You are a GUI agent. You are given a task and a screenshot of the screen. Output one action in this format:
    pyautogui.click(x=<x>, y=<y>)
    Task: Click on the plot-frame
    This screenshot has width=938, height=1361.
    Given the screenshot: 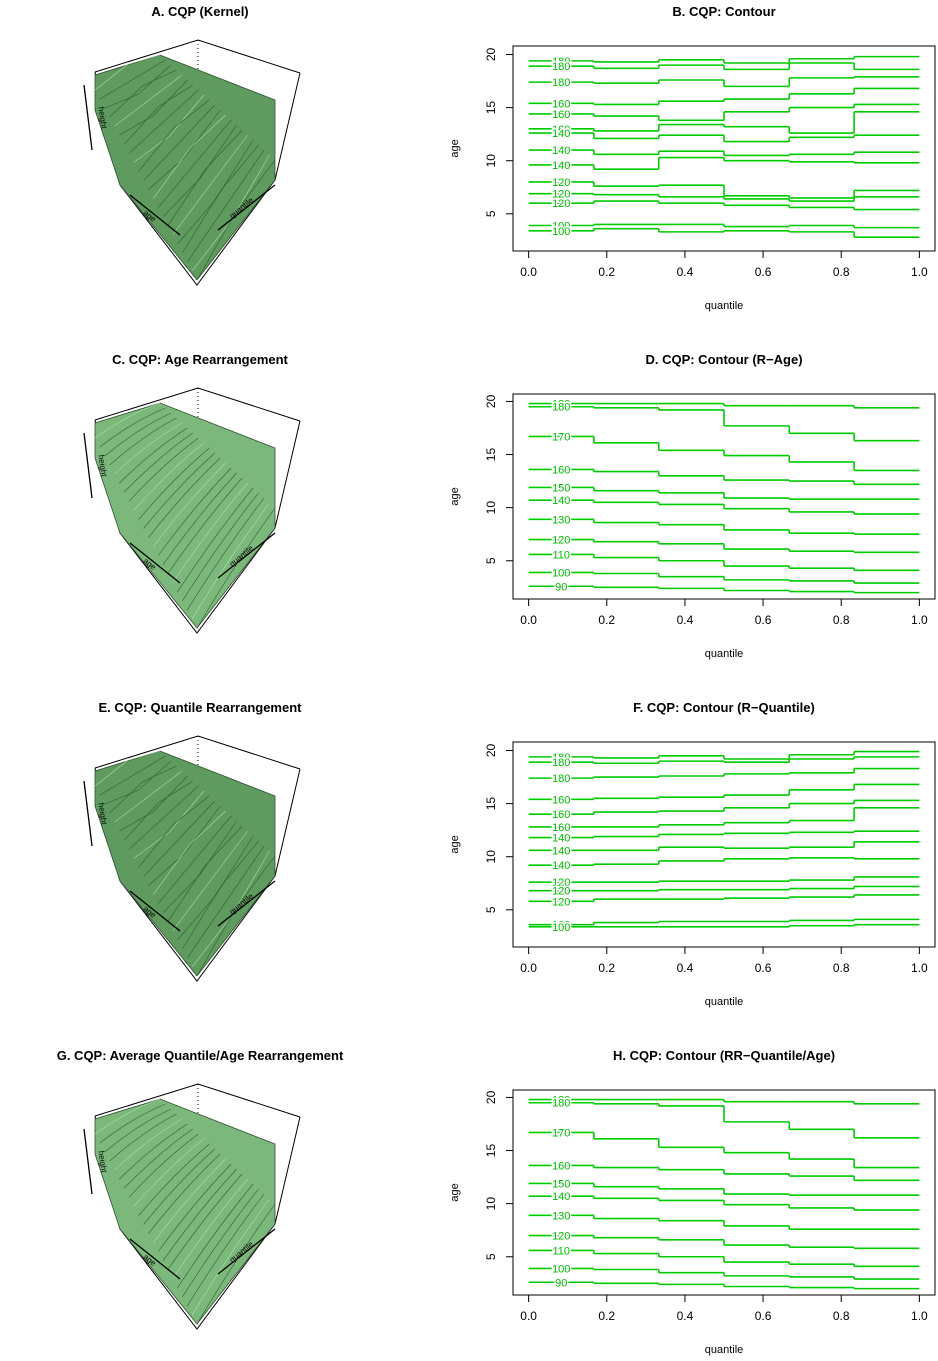 What is the action you would take?
    pyautogui.click(x=724, y=844)
    